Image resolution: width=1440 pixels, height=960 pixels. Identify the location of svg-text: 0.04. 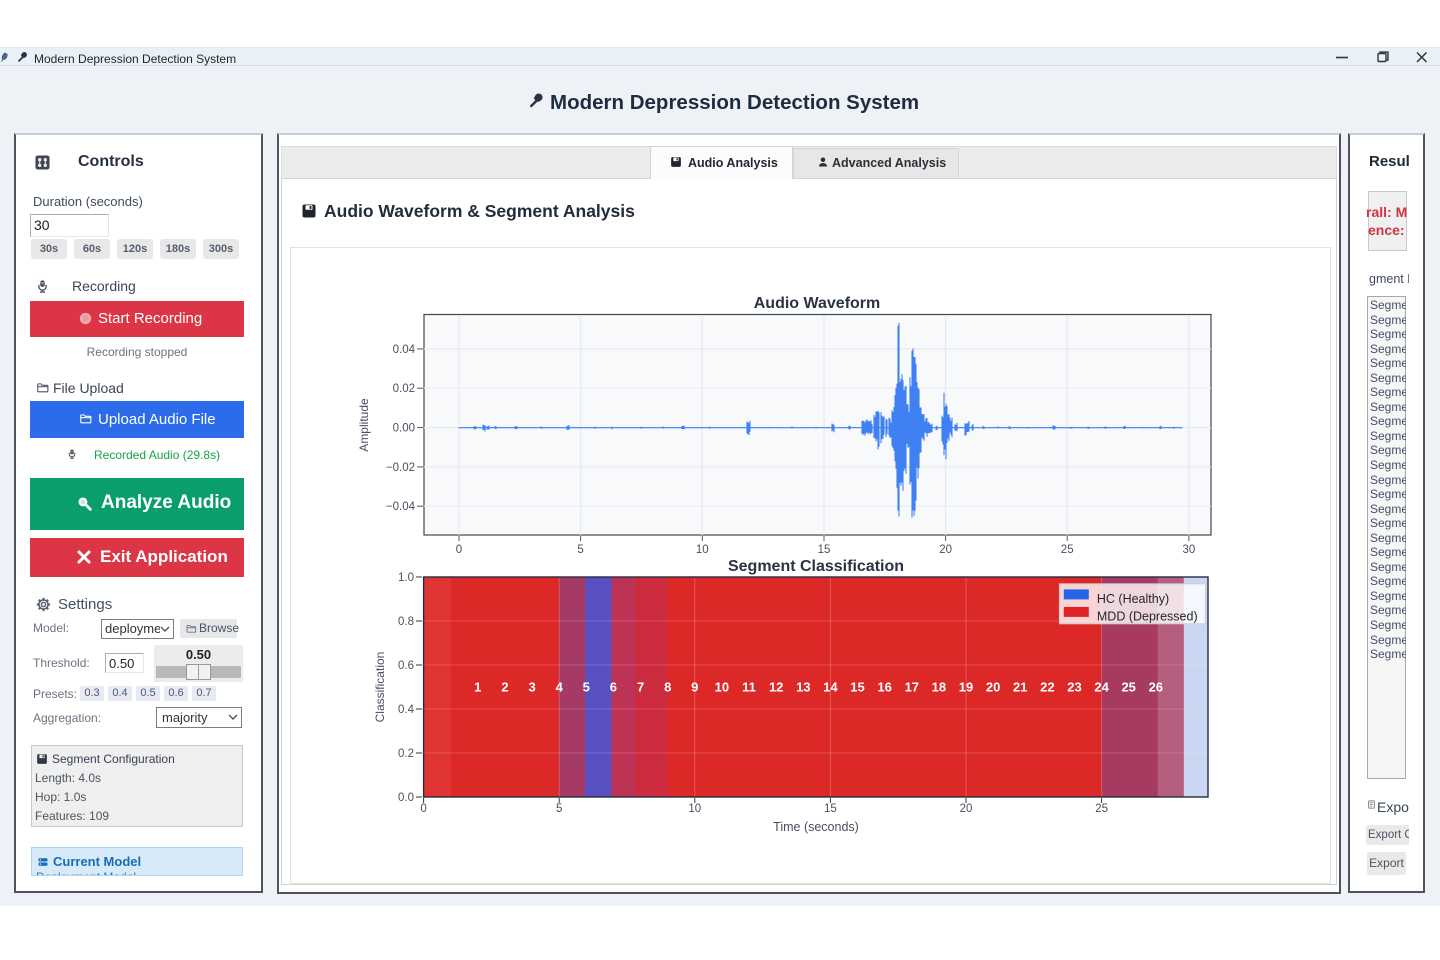
(404, 350).